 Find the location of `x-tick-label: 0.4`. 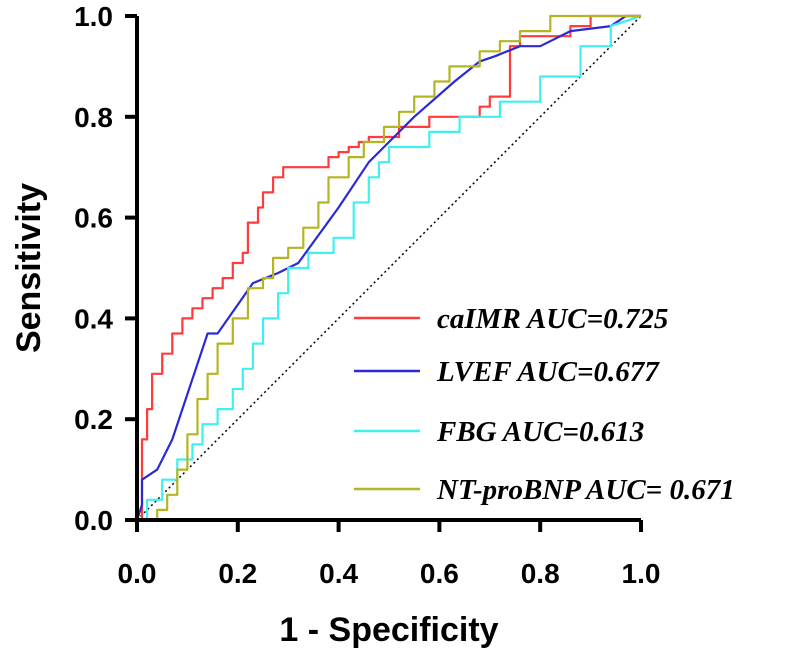

x-tick-label: 0.4 is located at coordinates (338, 573).